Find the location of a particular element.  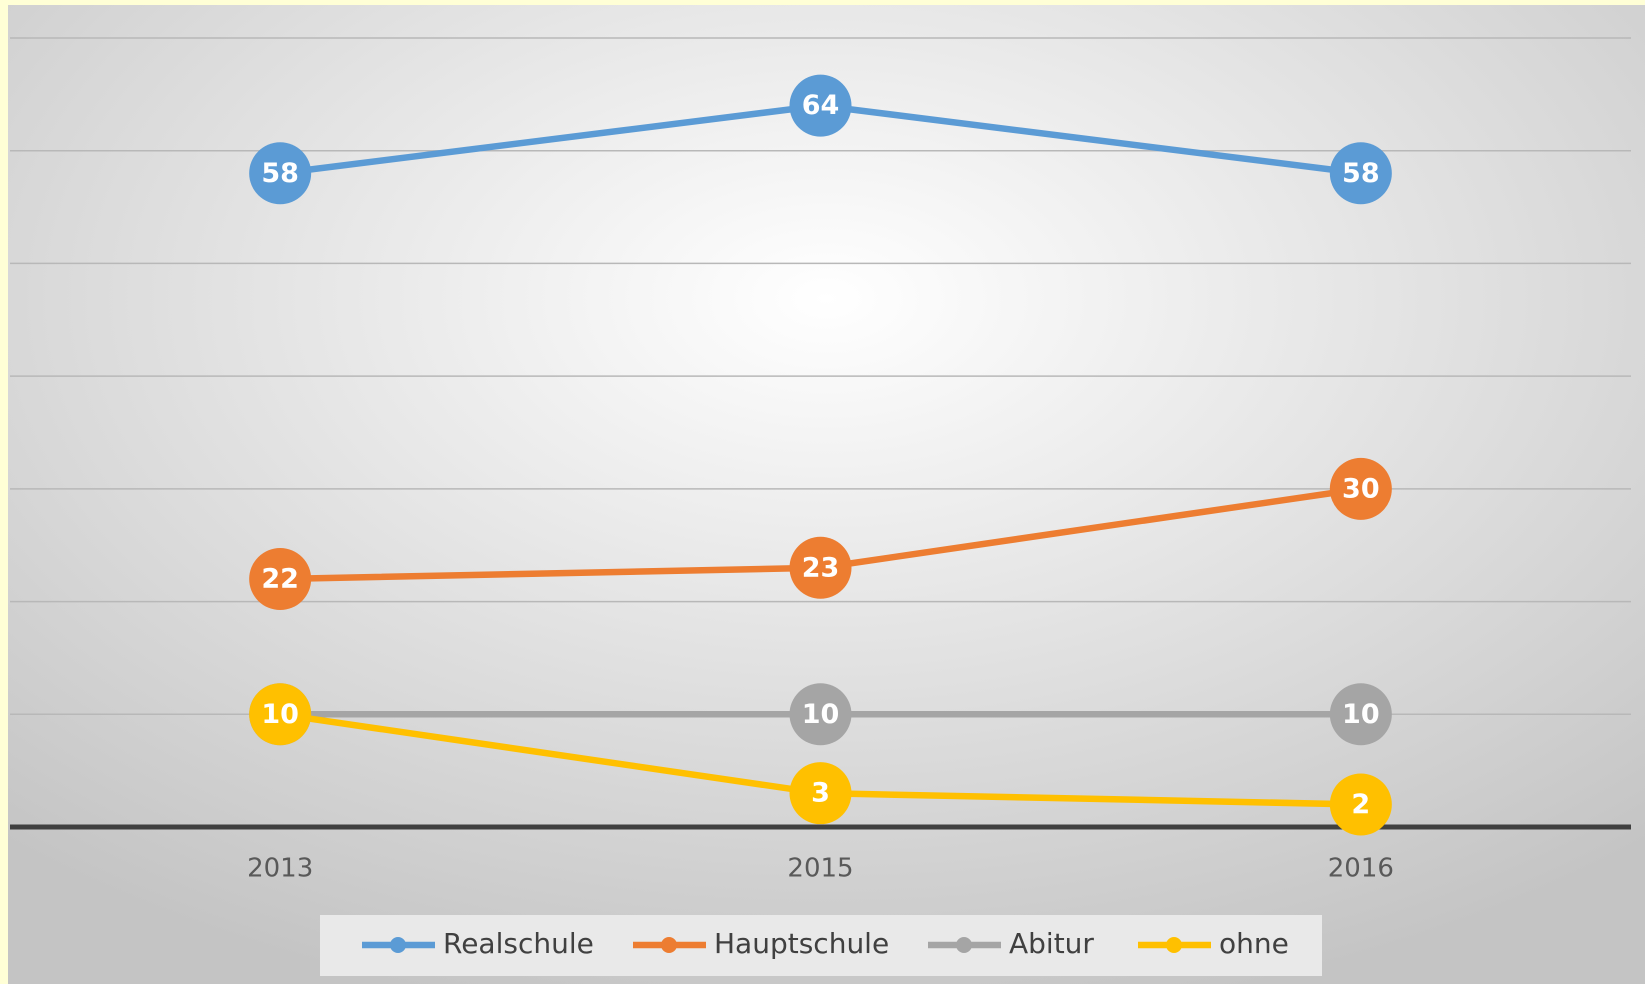

data-label: 2 is located at coordinates (1360, 804).